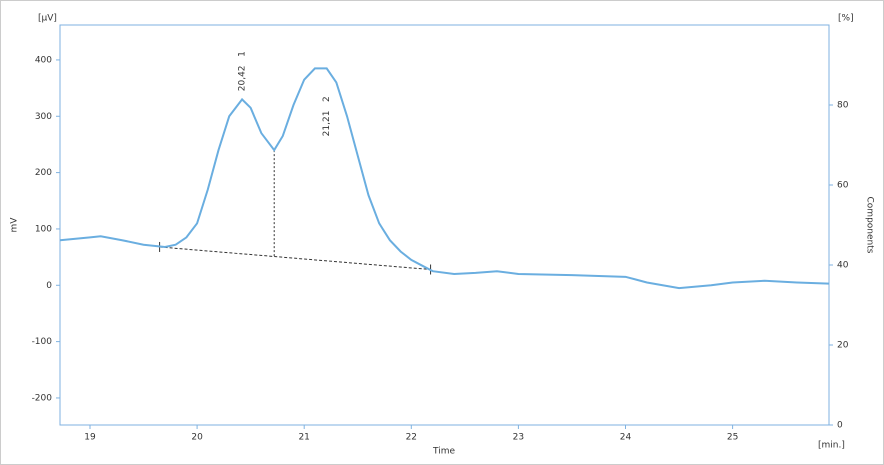  I want to click on y-axis-label: mV, so click(15, 225).